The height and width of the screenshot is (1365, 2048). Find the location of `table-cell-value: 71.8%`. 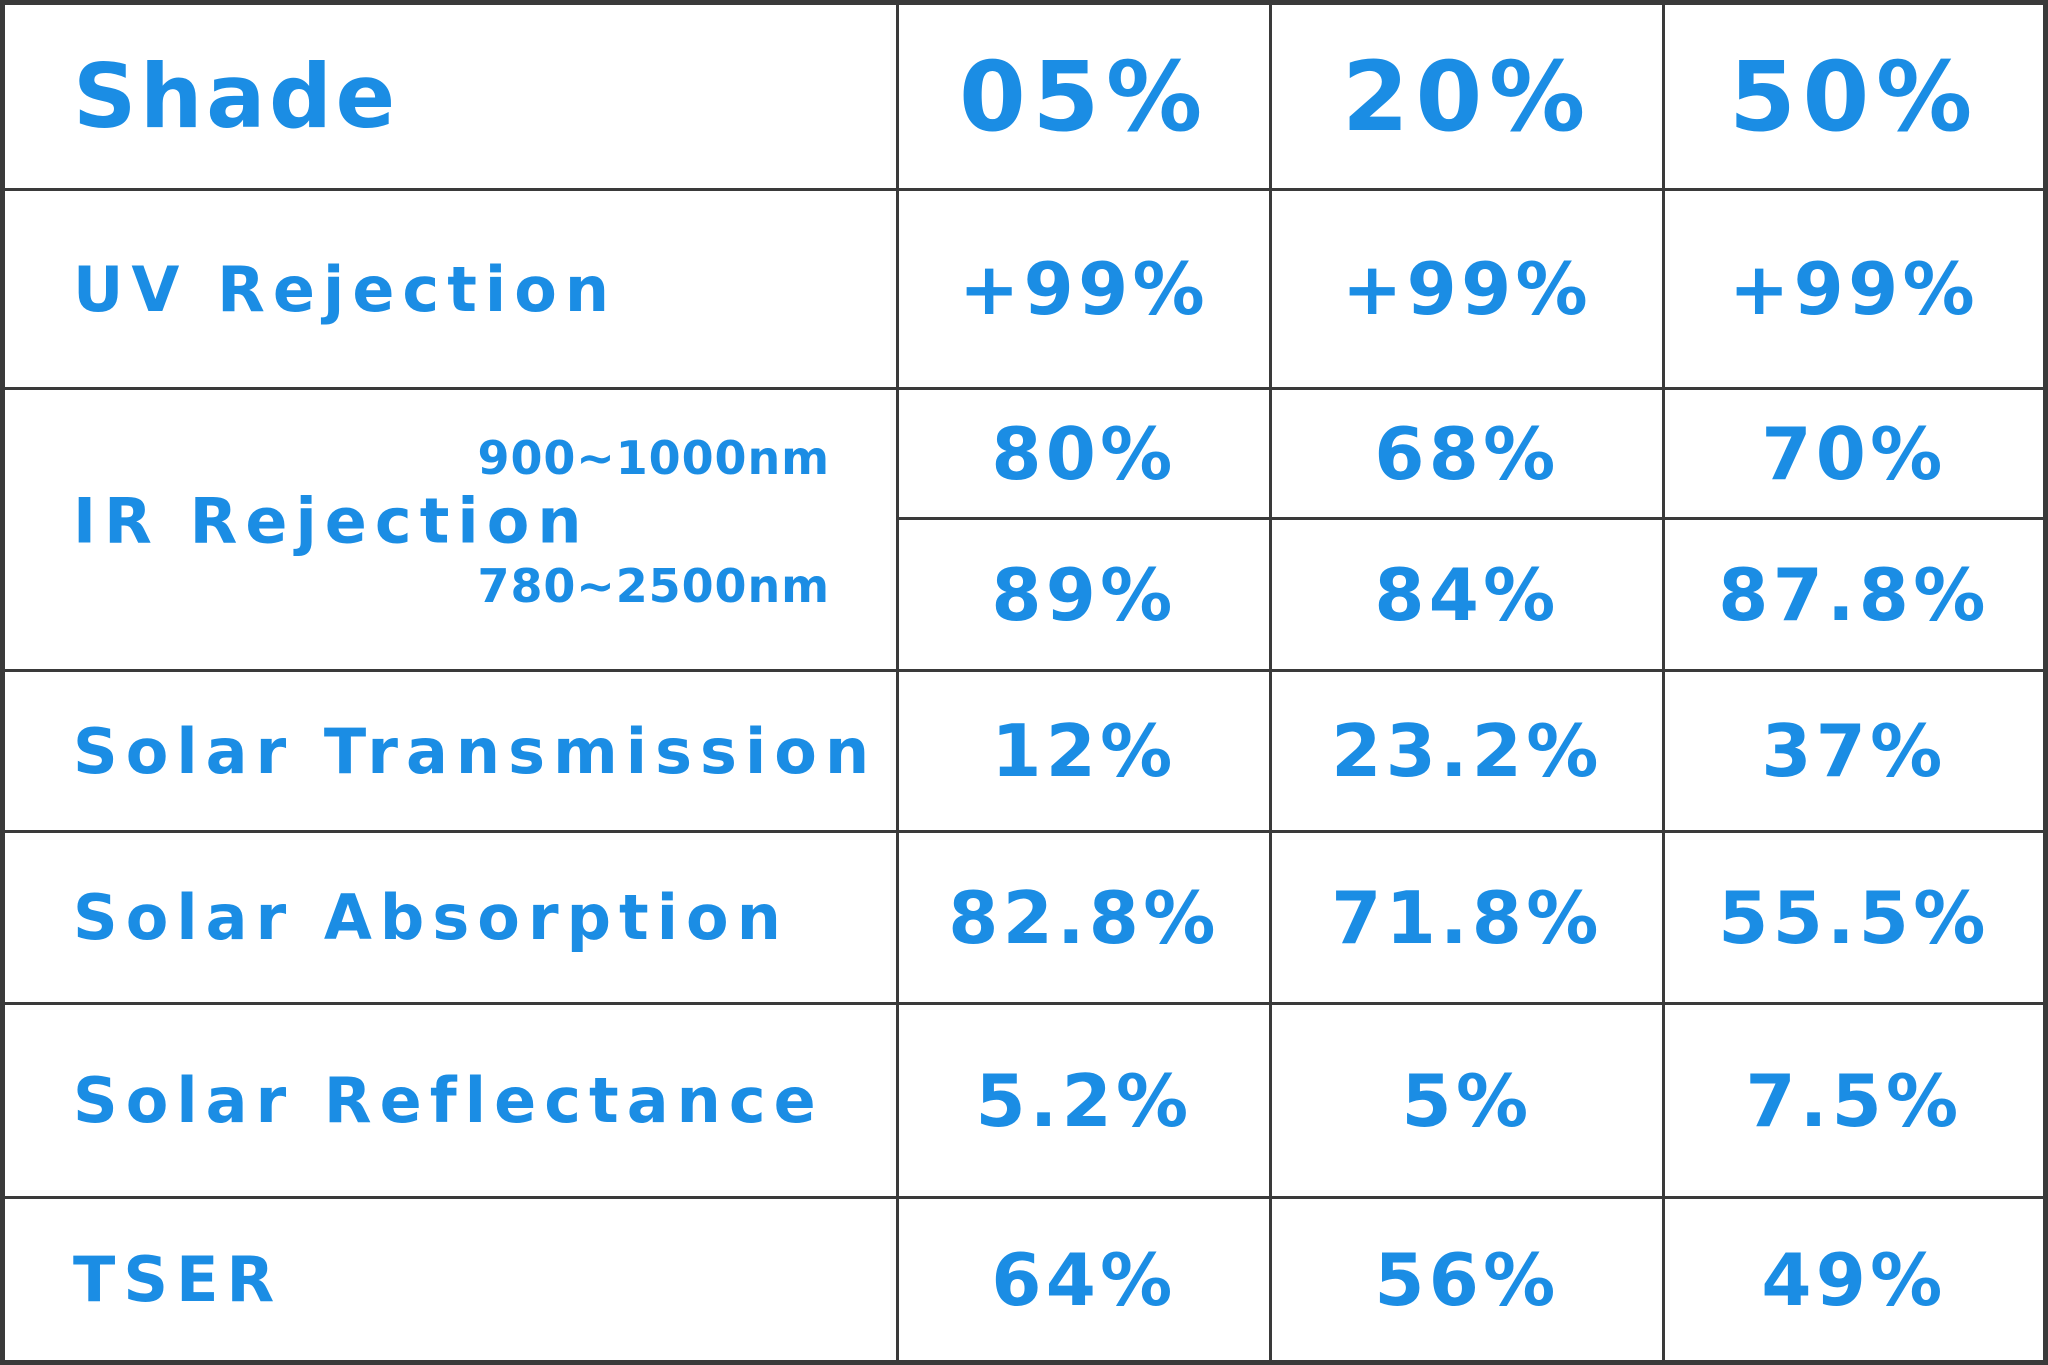

table-cell-value: 71.8% is located at coordinates (1467, 917).